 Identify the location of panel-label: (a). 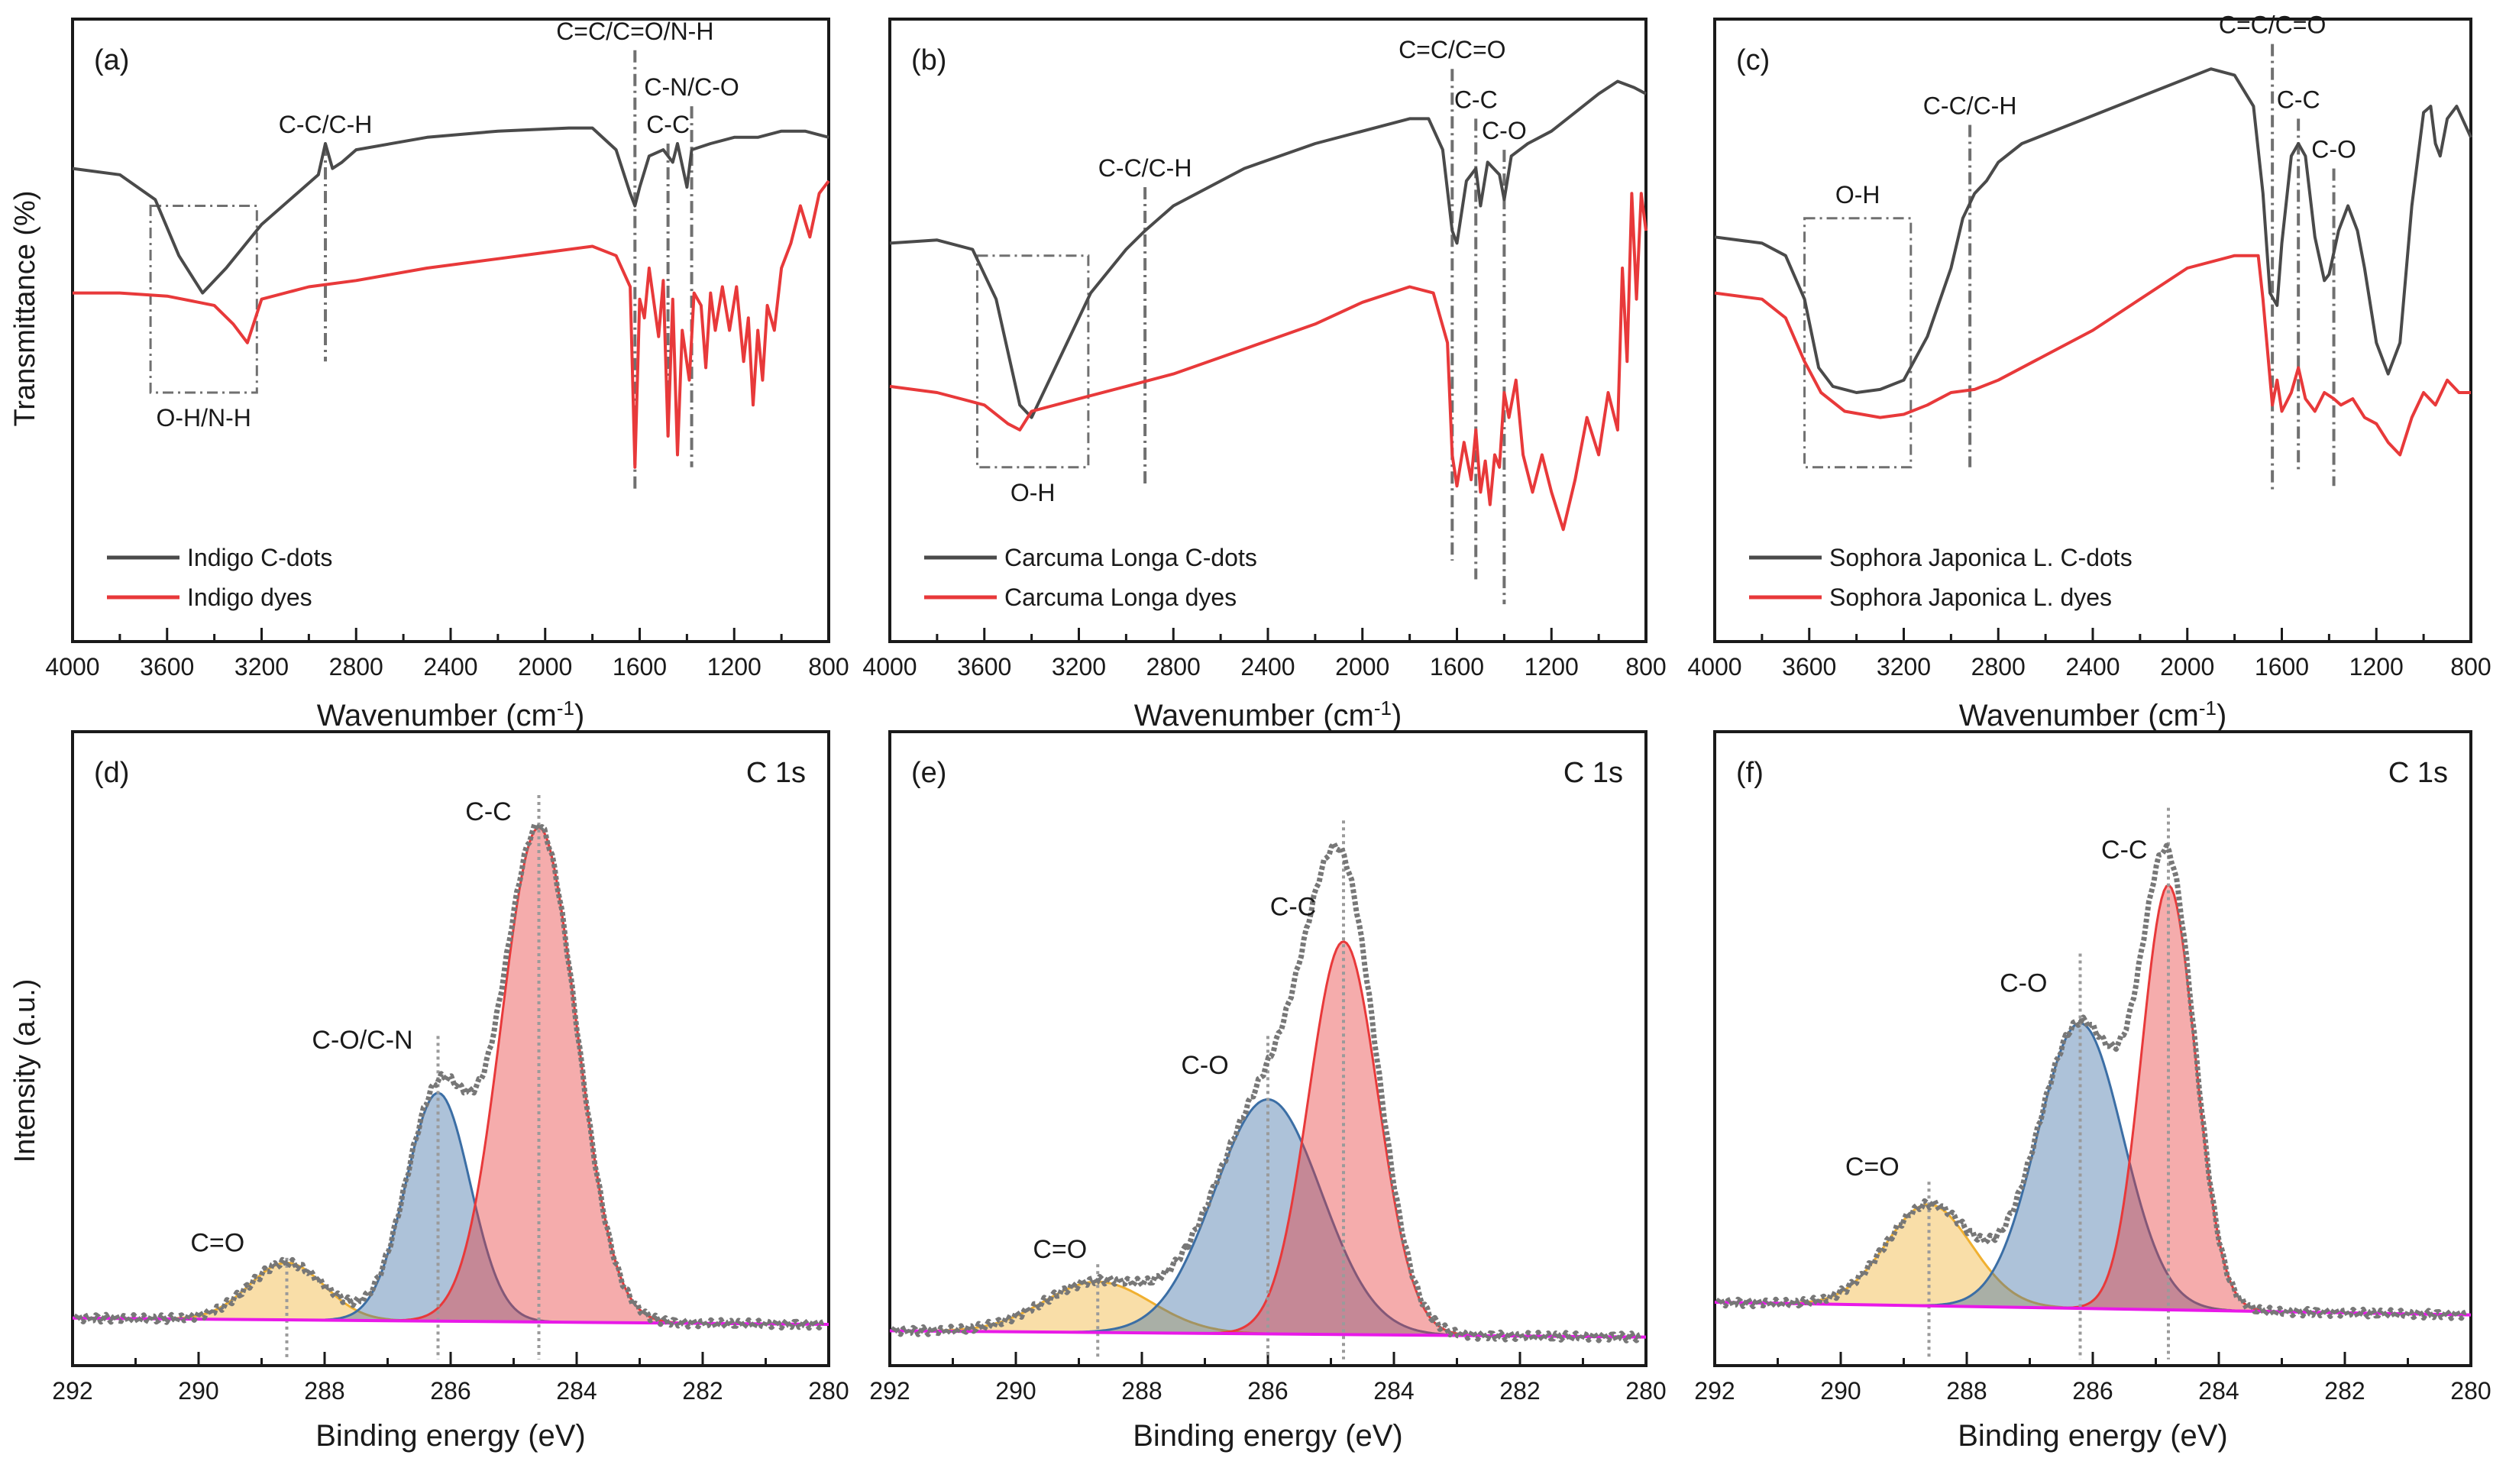
(111, 60).